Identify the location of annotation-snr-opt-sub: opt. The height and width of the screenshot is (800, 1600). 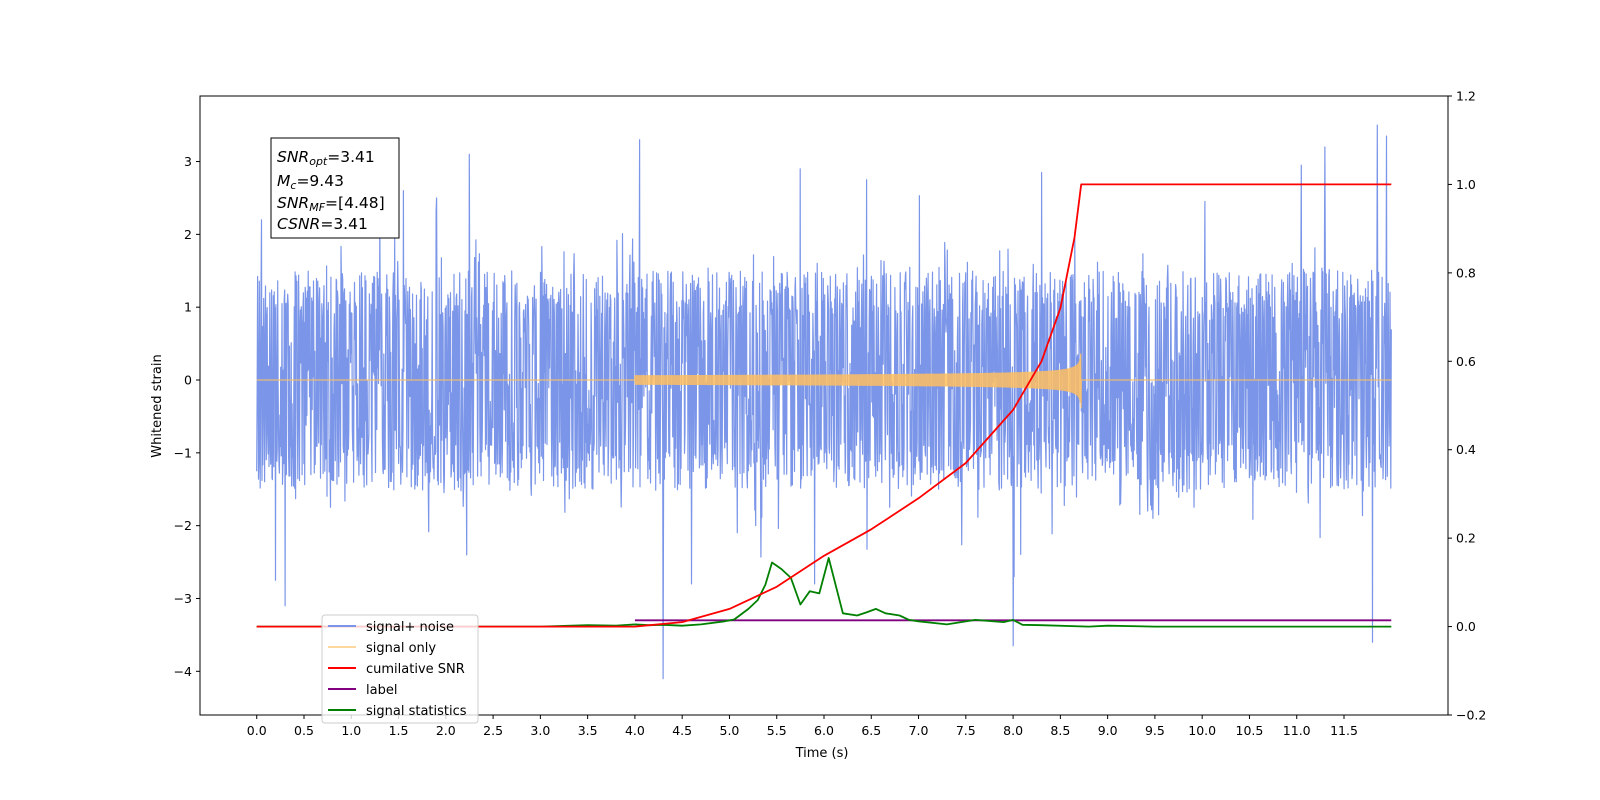
(318, 161).